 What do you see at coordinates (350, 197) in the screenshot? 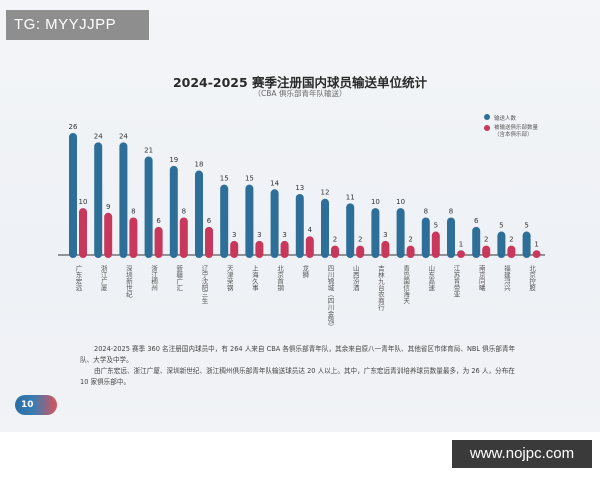
I see `data-label: 11` at bounding box center [350, 197].